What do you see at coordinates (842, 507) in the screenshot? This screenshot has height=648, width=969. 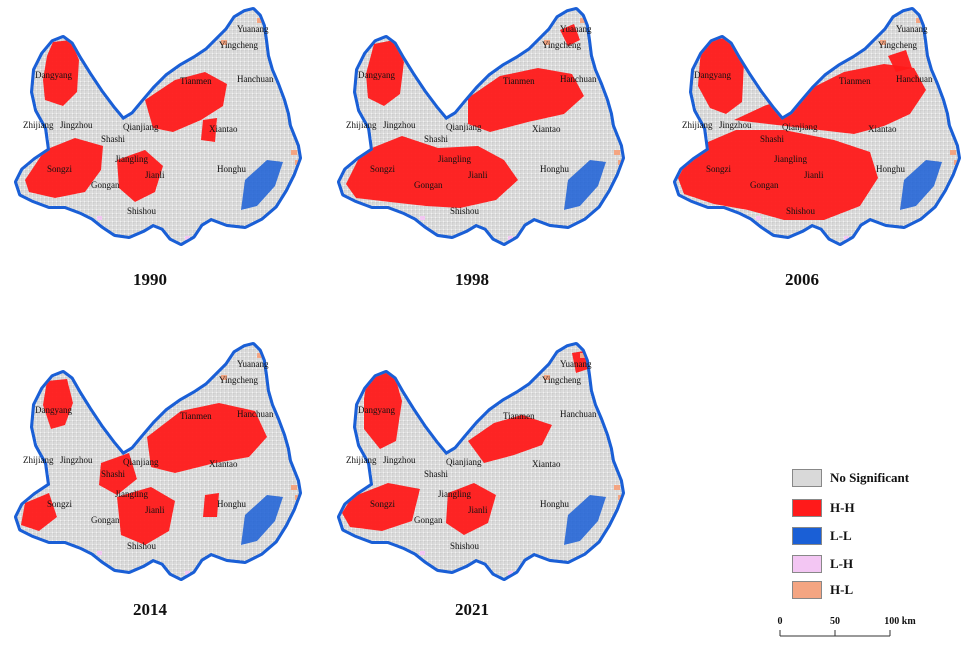 I see `legend-label: H-H` at bounding box center [842, 507].